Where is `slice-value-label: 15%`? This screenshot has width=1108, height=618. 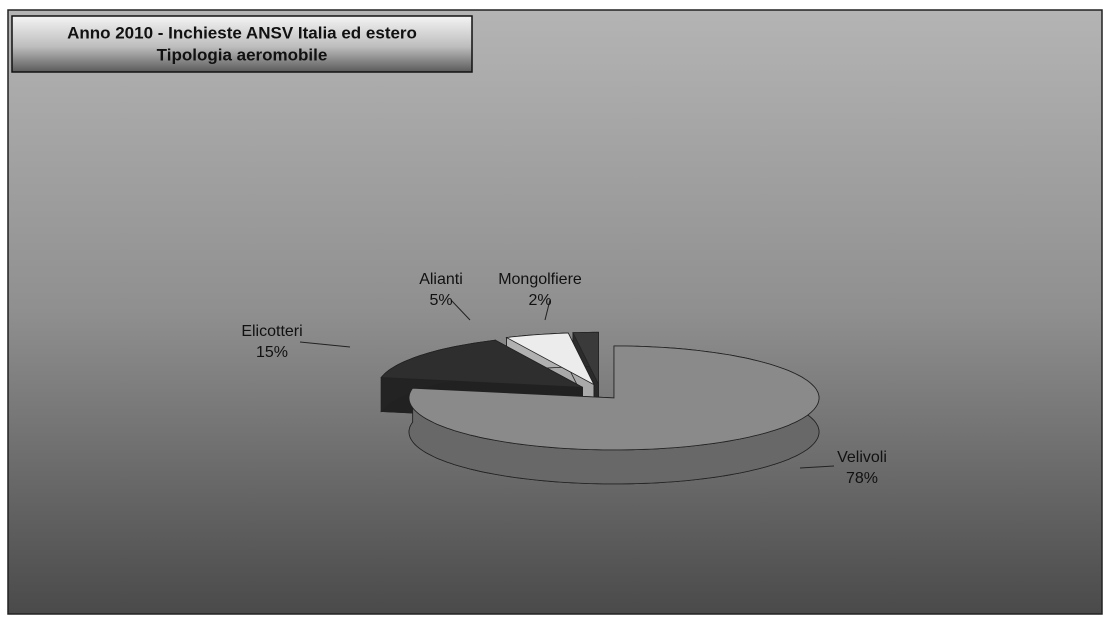
slice-value-label: 15% is located at coordinates (272, 352).